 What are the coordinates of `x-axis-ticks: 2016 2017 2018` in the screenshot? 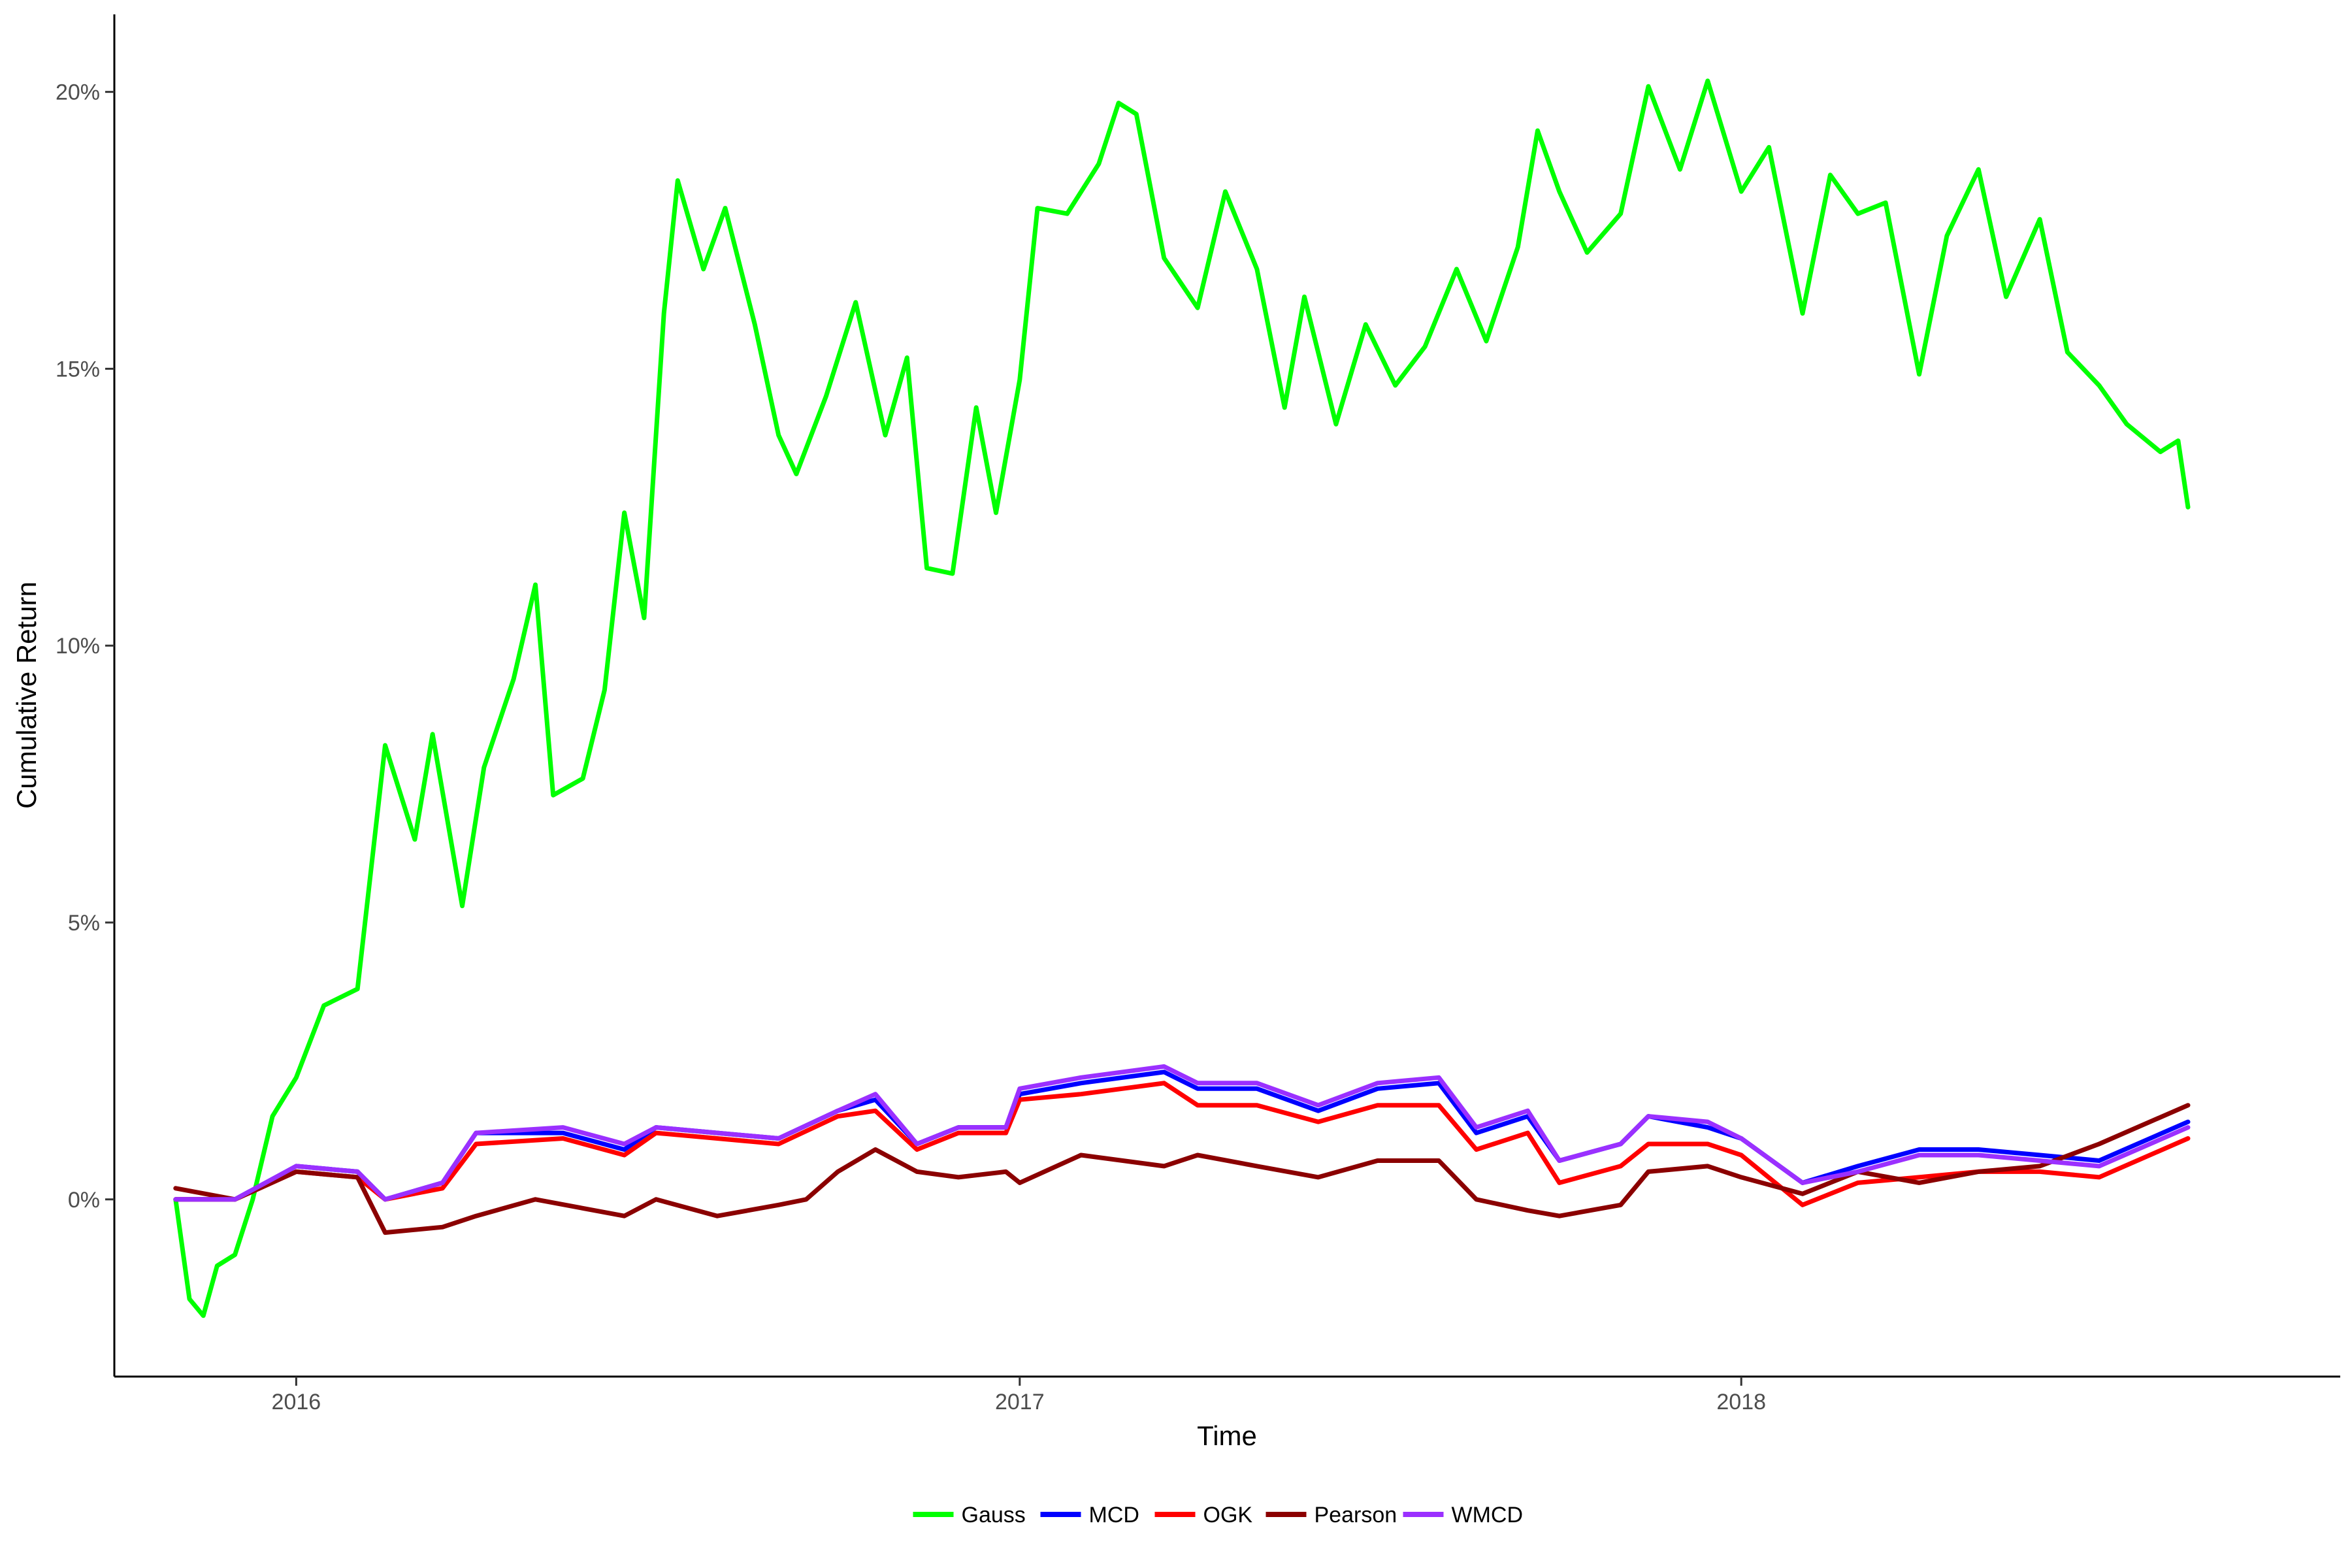 It's located at (1019, 1395).